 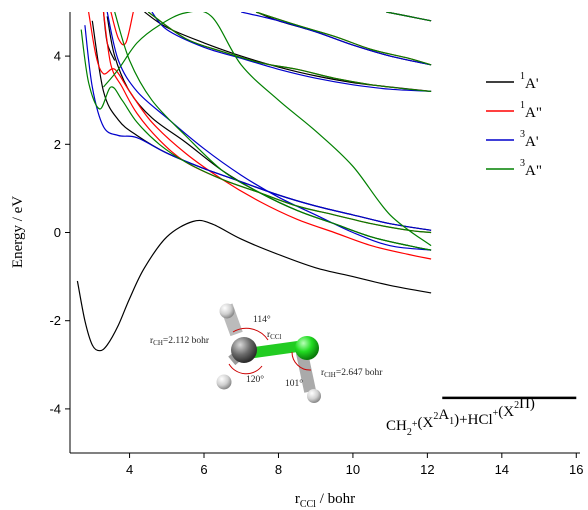 What do you see at coordinates (57, 232) in the screenshot?
I see `y-tick-label: 0` at bounding box center [57, 232].